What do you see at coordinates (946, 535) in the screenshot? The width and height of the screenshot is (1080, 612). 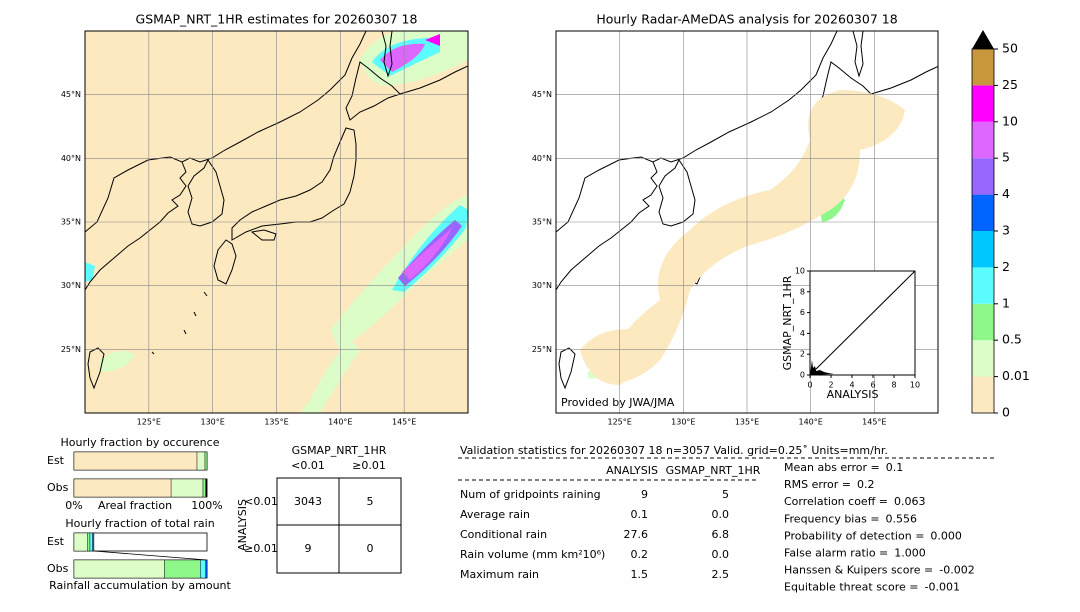 I see `score-value: 0.000` at bounding box center [946, 535].